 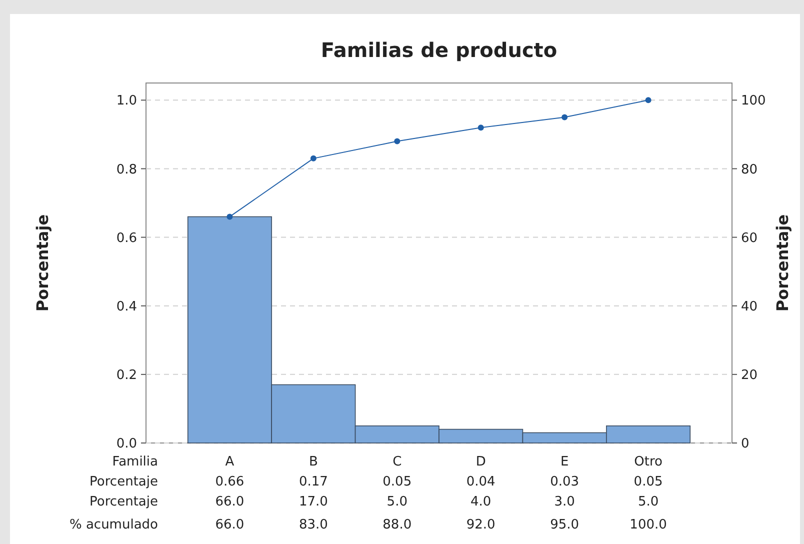 What do you see at coordinates (782, 263) in the screenshot?
I see `y2-axis-title: Porcentaje` at bounding box center [782, 263].